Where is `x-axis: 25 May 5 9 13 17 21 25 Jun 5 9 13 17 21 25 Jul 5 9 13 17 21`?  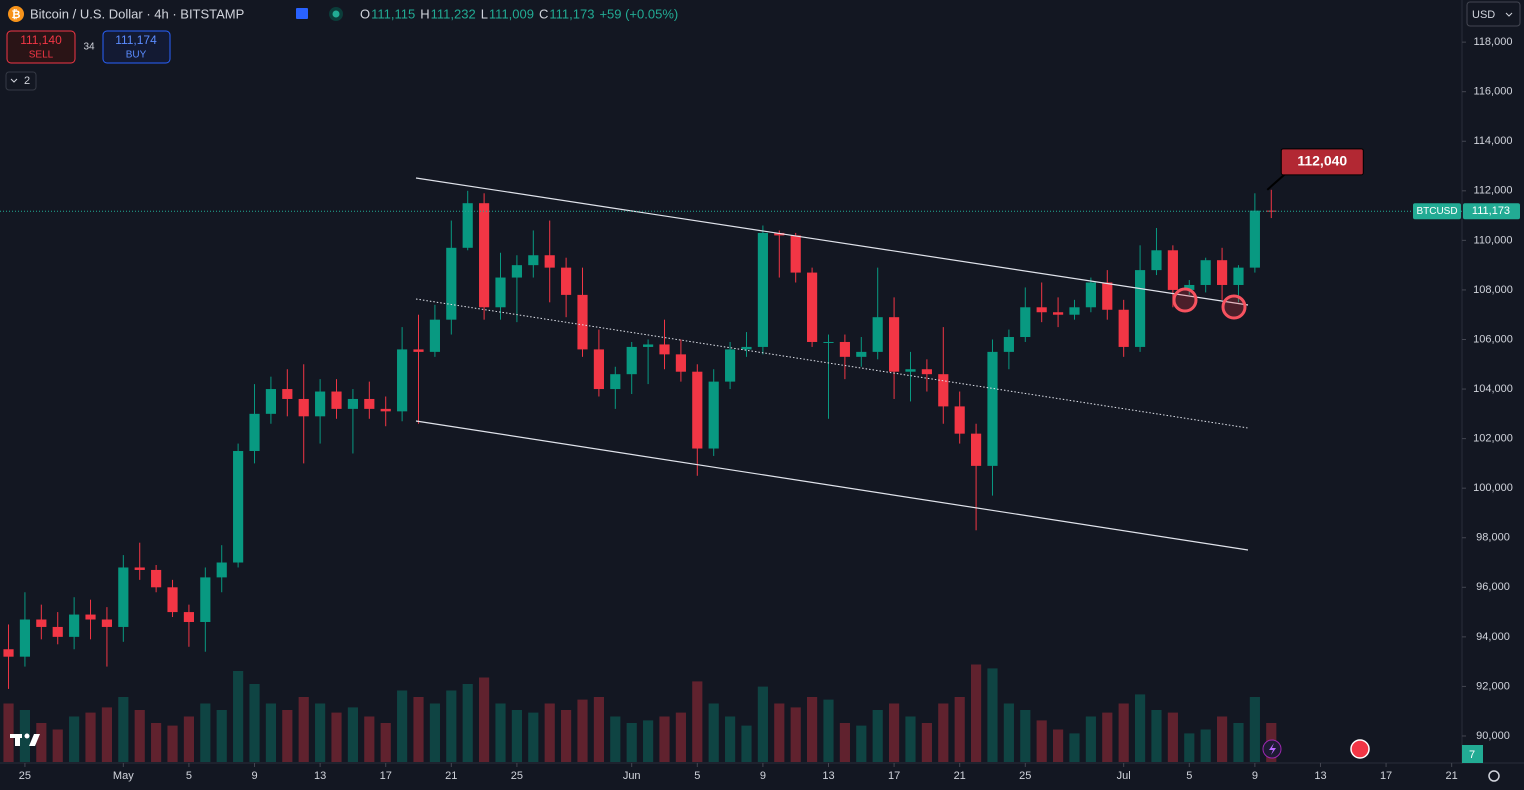 x-axis: 25 May 5 9 13 17 21 25 Jun 5 9 13 17 21 25 Jul 5 9 13 17 21 is located at coordinates (738, 772).